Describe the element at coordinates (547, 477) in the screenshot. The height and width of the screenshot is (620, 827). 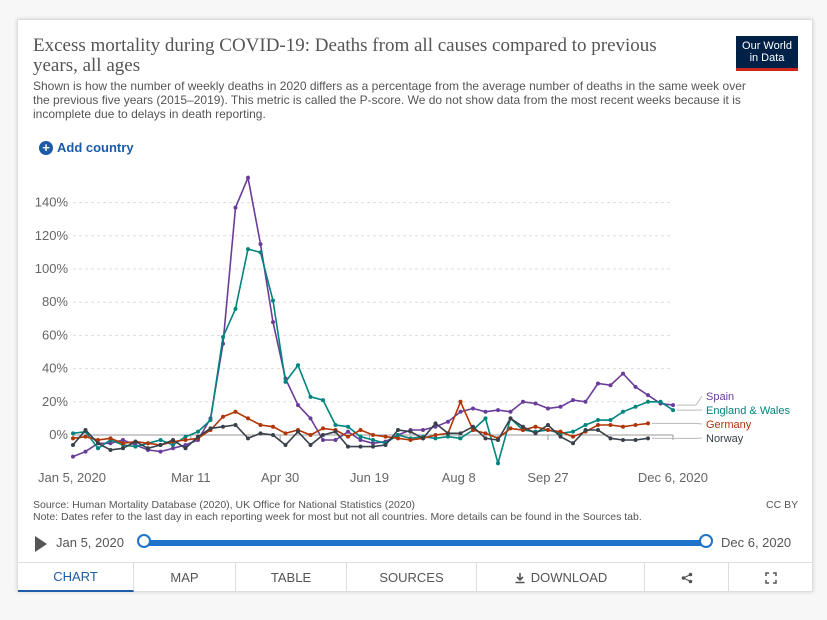
I see `x-tick-label: Sep 27` at that location.